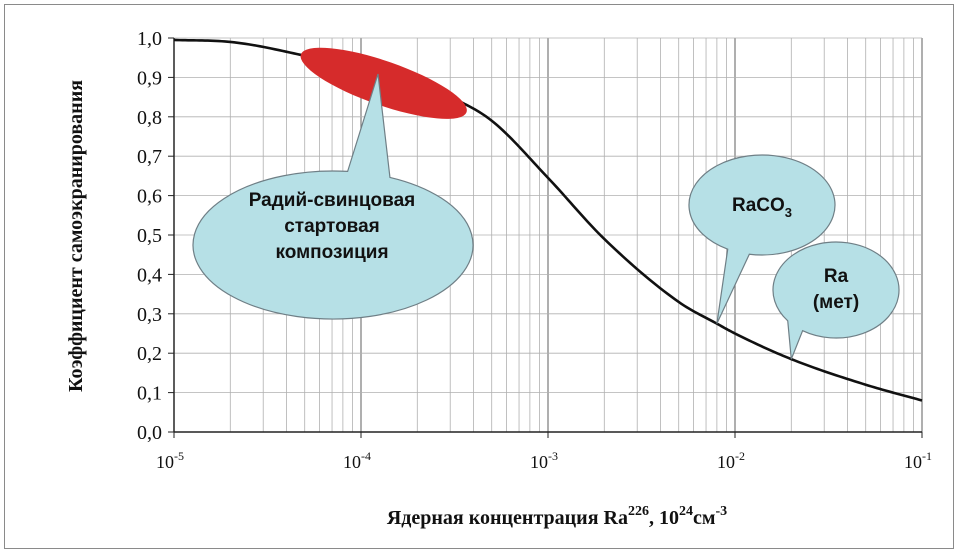 Image resolution: width=960 pixels, height=555 pixels. What do you see at coordinates (331, 252) in the screenshot?
I see `bubble-main-text: композиция` at bounding box center [331, 252].